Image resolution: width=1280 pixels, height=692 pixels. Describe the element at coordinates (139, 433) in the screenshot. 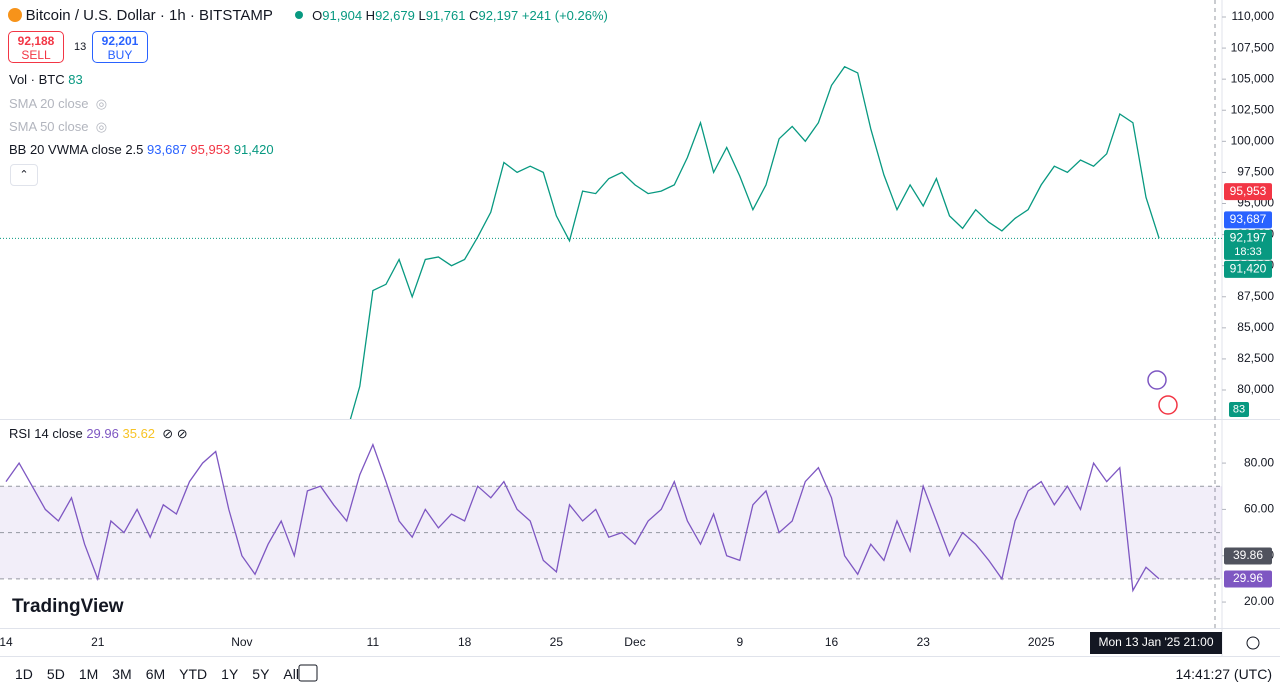

I see `legend-value: 35.62` at that location.